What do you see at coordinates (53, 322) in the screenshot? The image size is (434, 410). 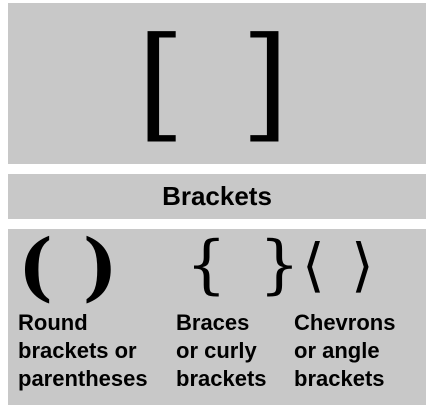 I see `label-line: Round` at bounding box center [53, 322].